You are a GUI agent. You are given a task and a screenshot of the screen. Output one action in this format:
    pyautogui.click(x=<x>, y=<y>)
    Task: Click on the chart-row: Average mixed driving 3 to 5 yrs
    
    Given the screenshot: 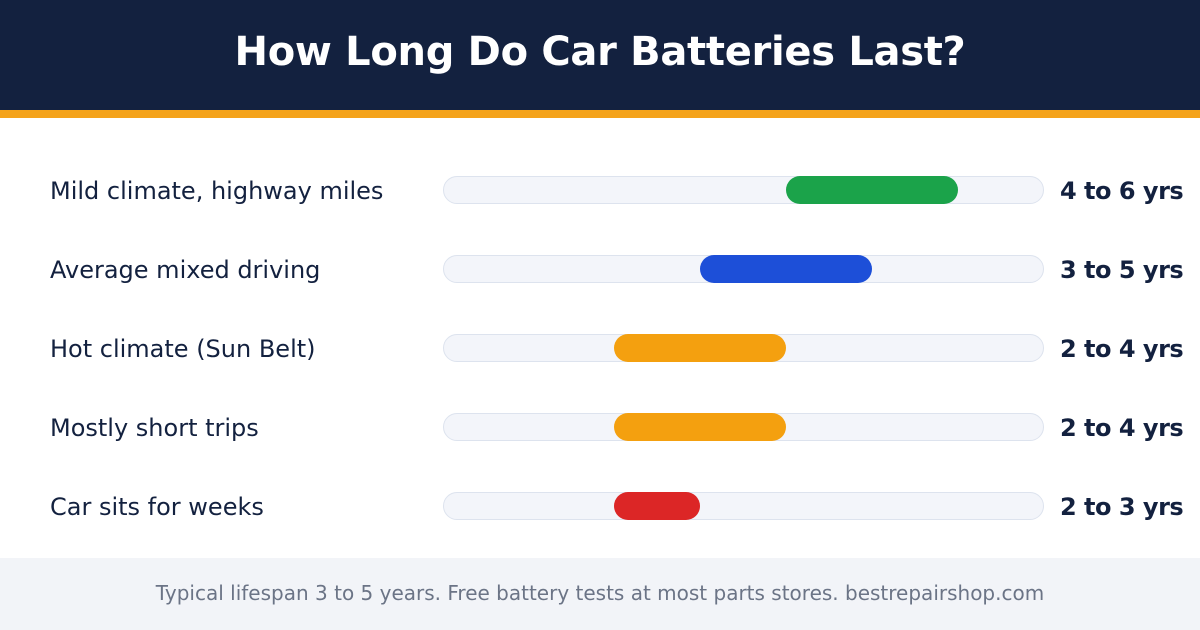 What is the action you would take?
    pyautogui.click(x=600, y=270)
    